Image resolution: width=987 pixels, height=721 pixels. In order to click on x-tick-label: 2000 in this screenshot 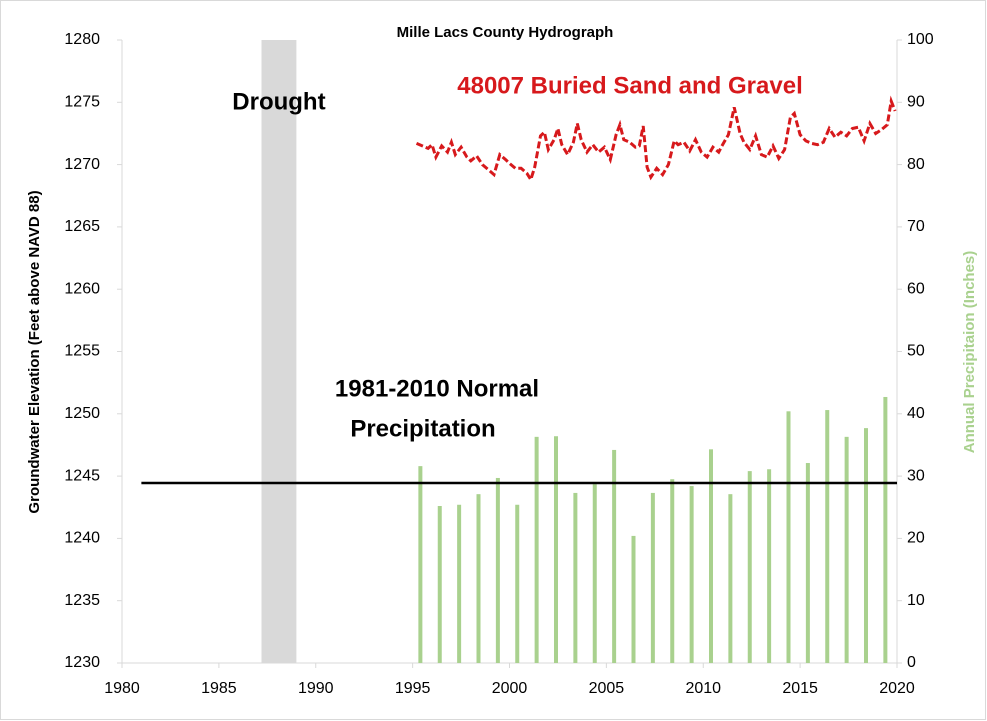, I will do `click(510, 688)`.